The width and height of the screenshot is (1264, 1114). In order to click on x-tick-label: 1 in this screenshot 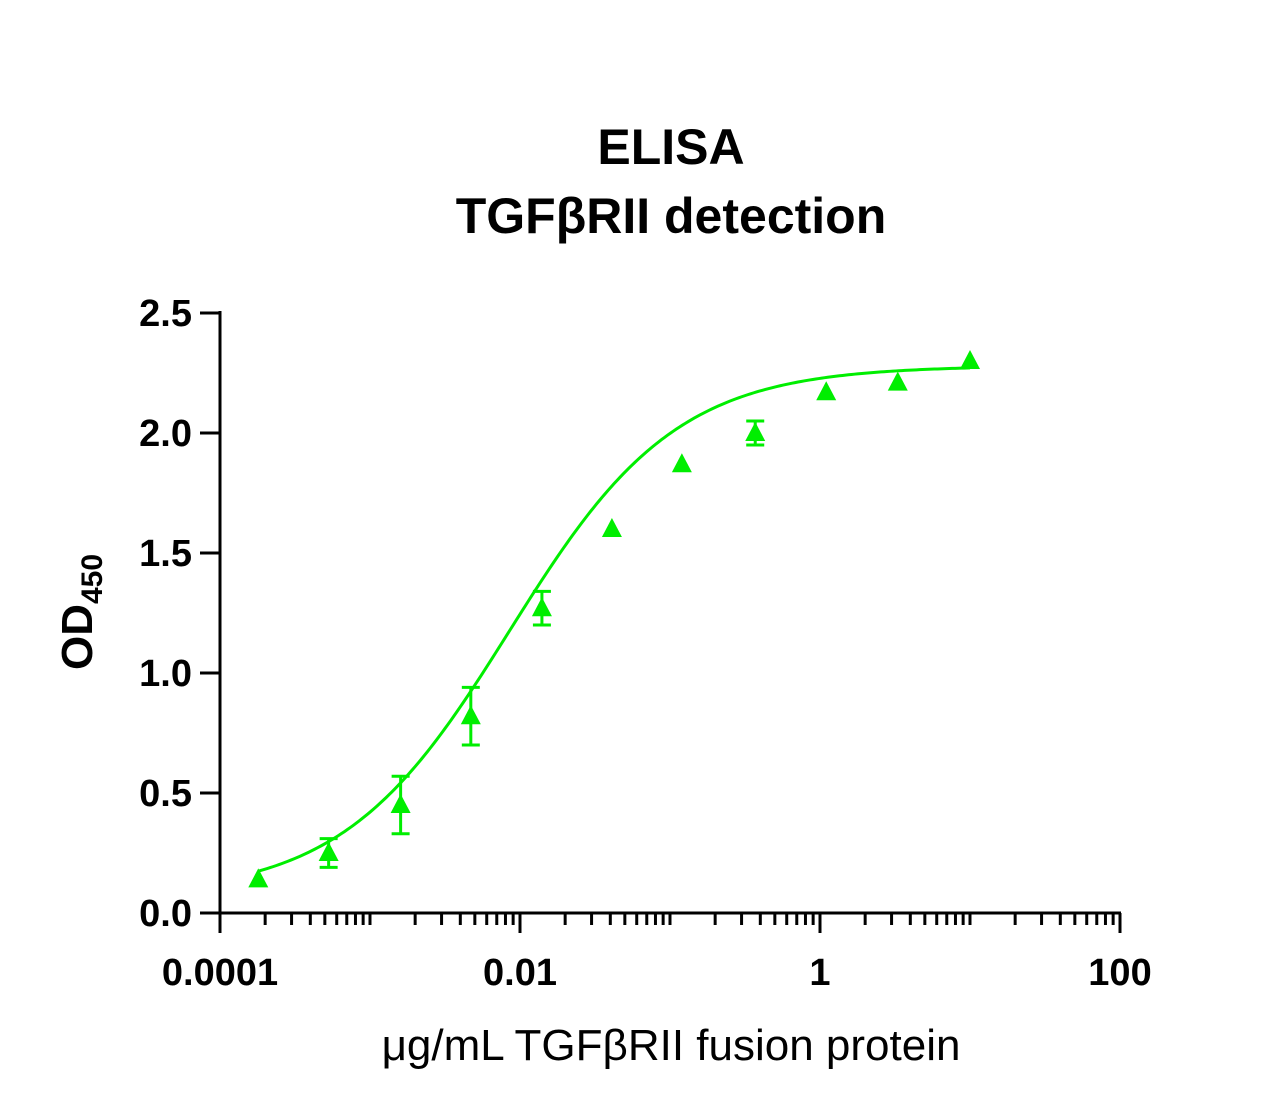, I will do `click(819, 973)`.